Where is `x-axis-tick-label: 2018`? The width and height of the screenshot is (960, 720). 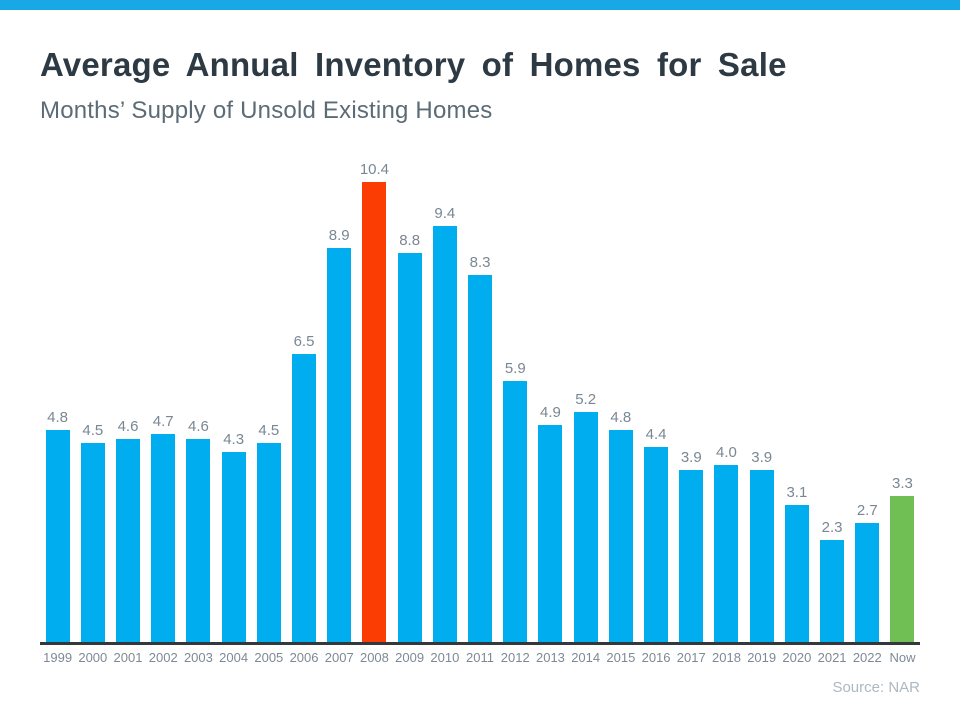 x-axis-tick-label: 2018 is located at coordinates (726, 657).